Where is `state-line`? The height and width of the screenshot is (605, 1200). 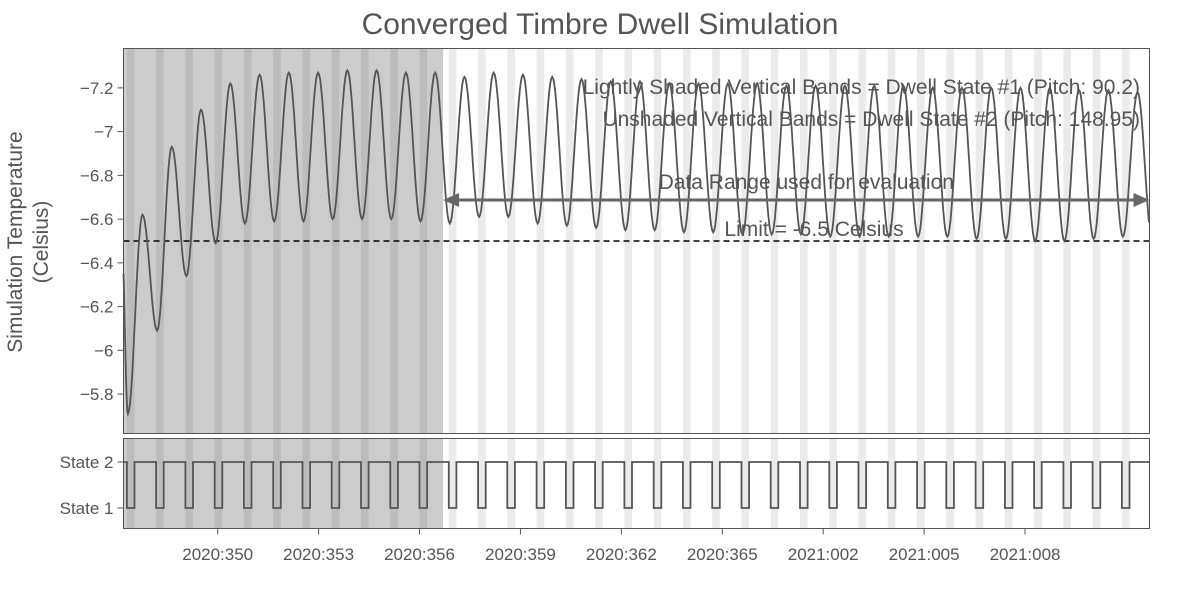 state-line is located at coordinates (636, 485).